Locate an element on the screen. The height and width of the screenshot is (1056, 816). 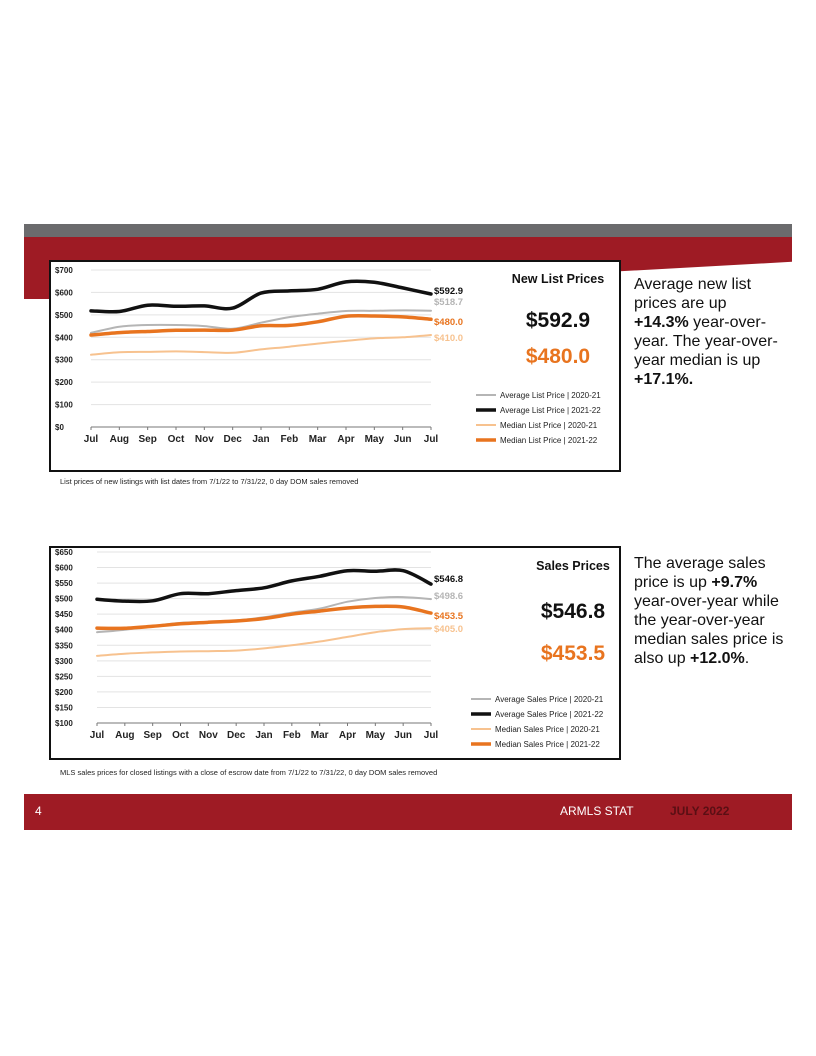
chart2-ytick-label: $250 is located at coordinates (64, 676).